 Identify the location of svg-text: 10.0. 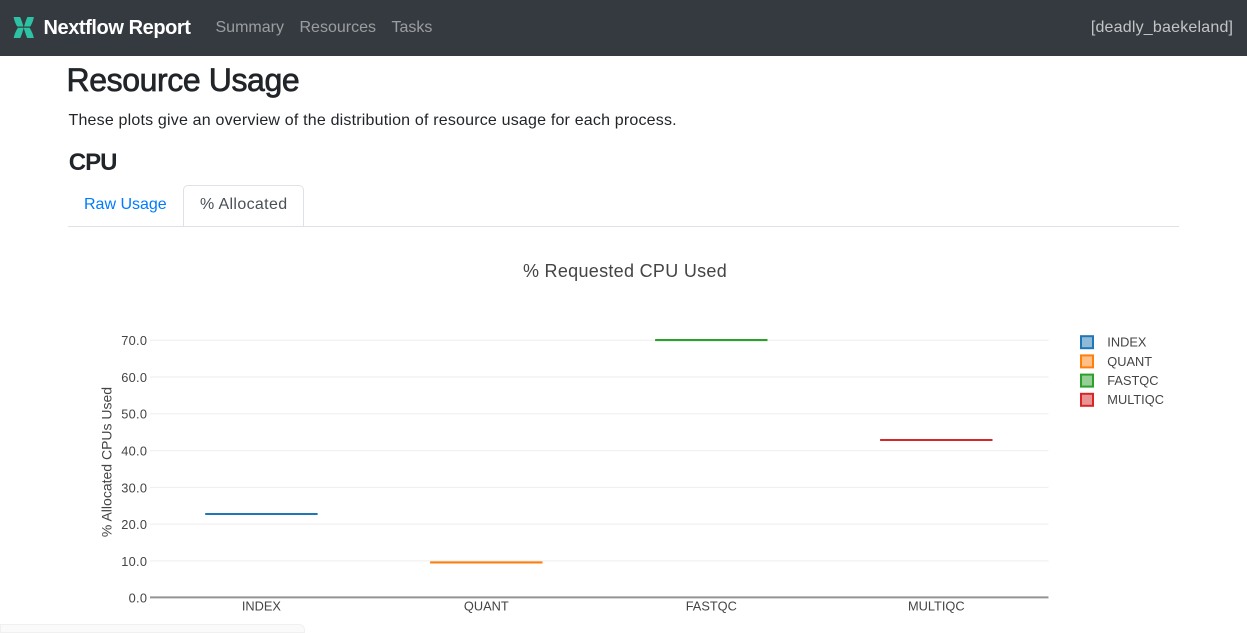
(134, 561).